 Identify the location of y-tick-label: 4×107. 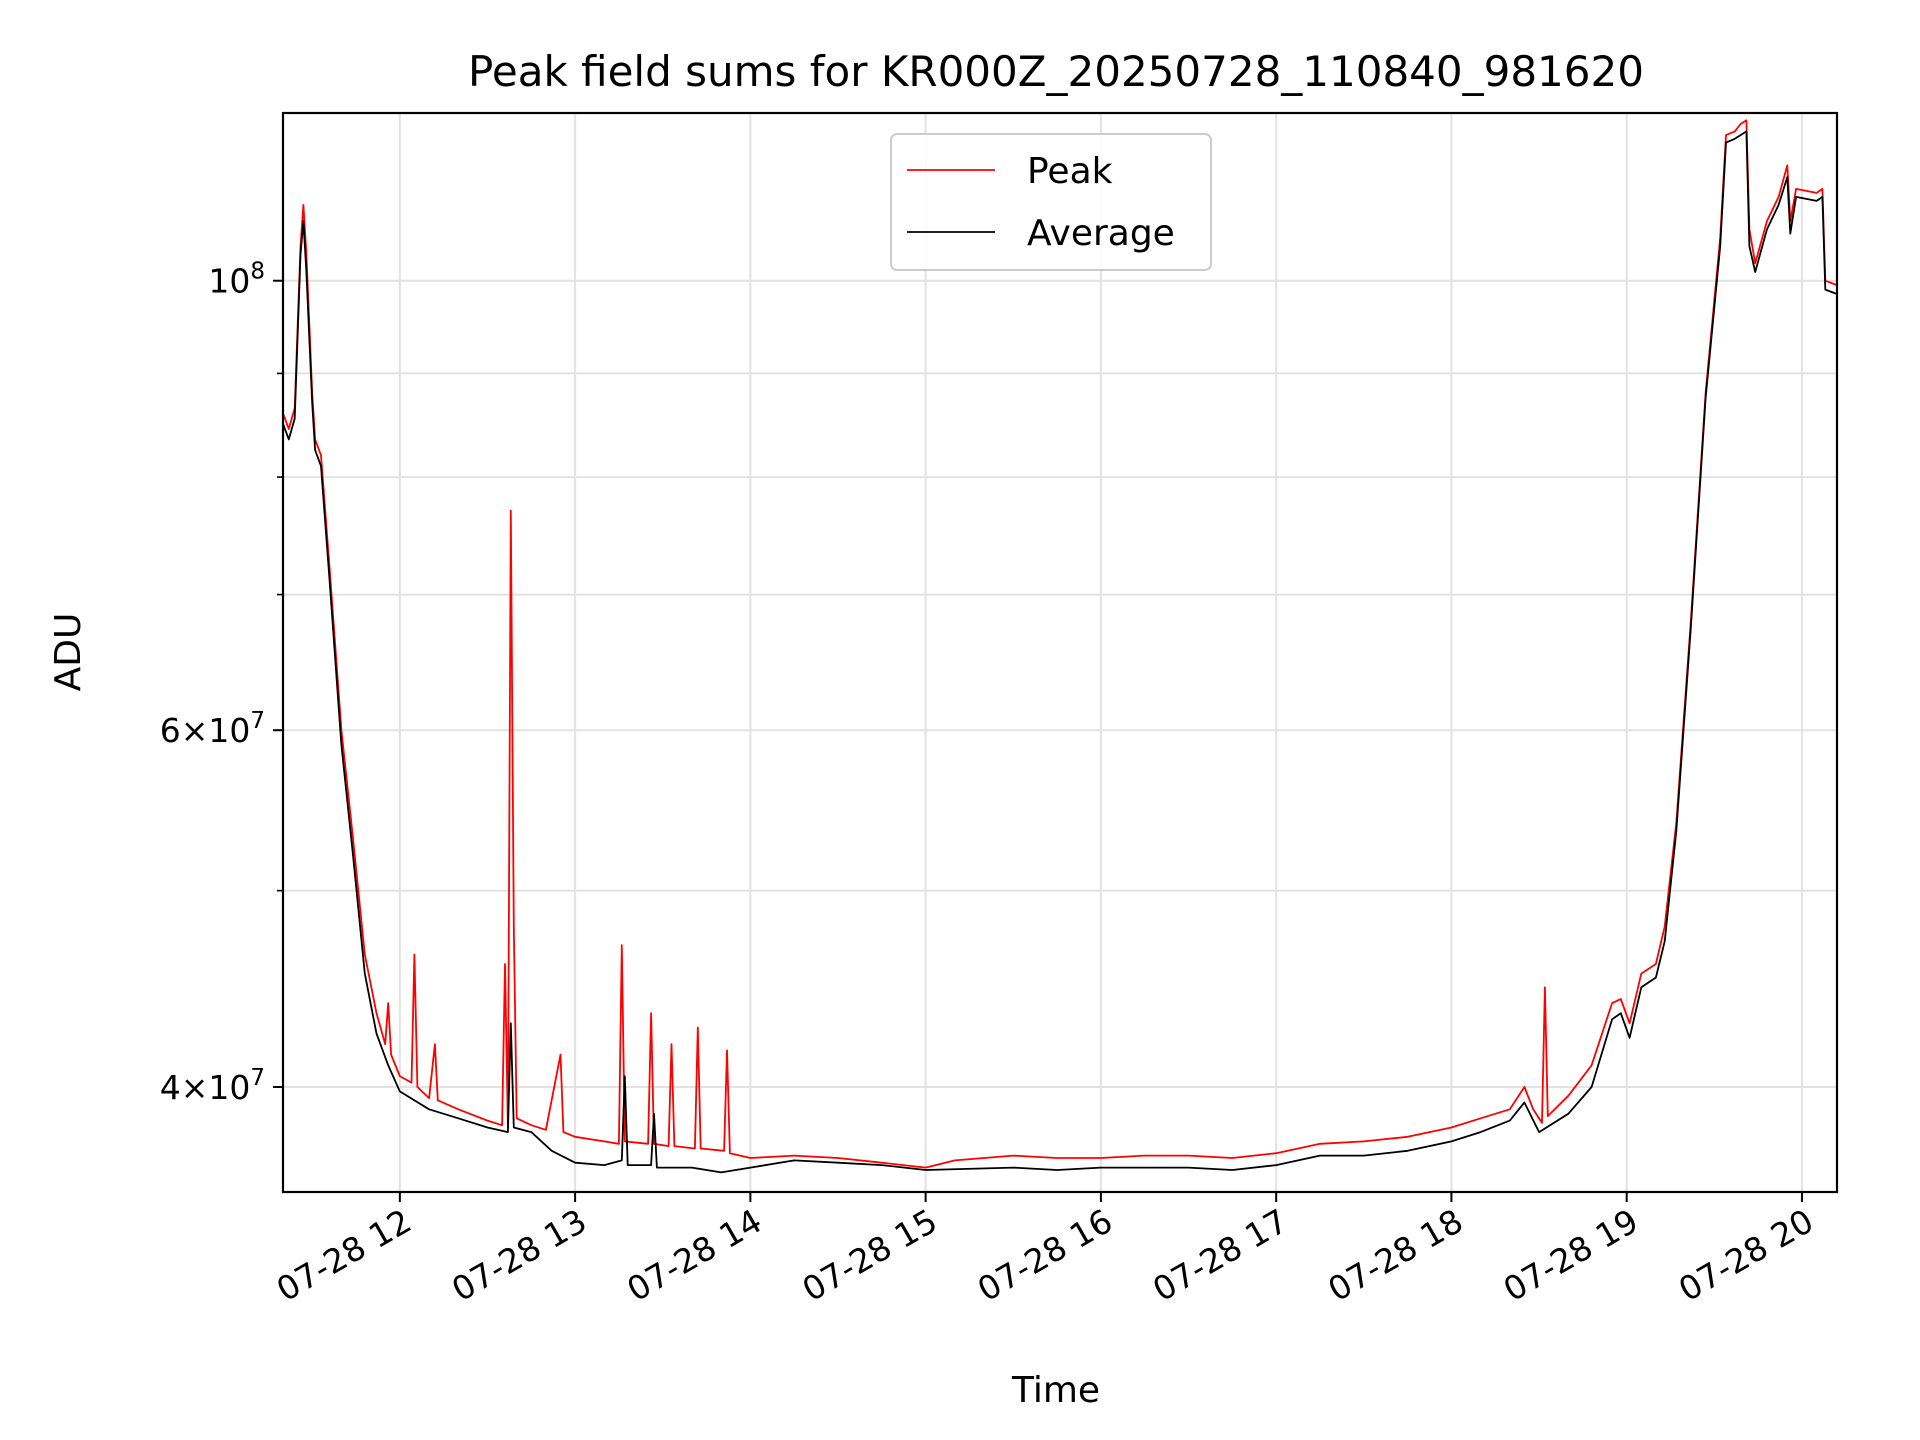
(212, 1086).